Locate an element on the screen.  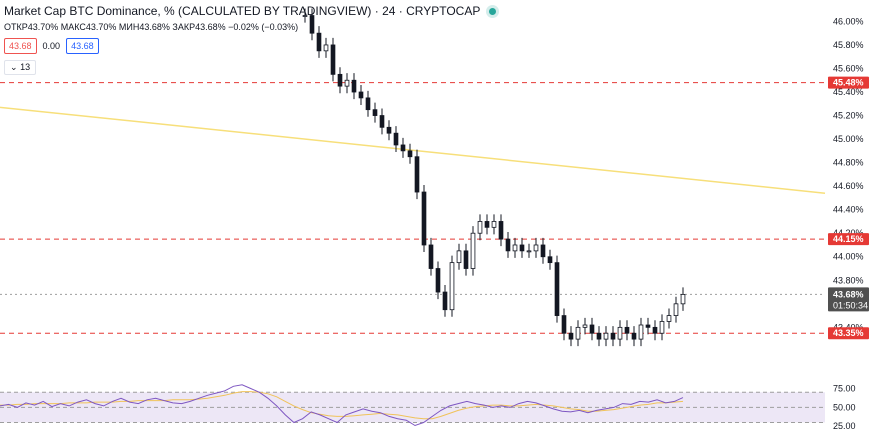
price-tick-label: 44.80% is located at coordinates (848, 163).